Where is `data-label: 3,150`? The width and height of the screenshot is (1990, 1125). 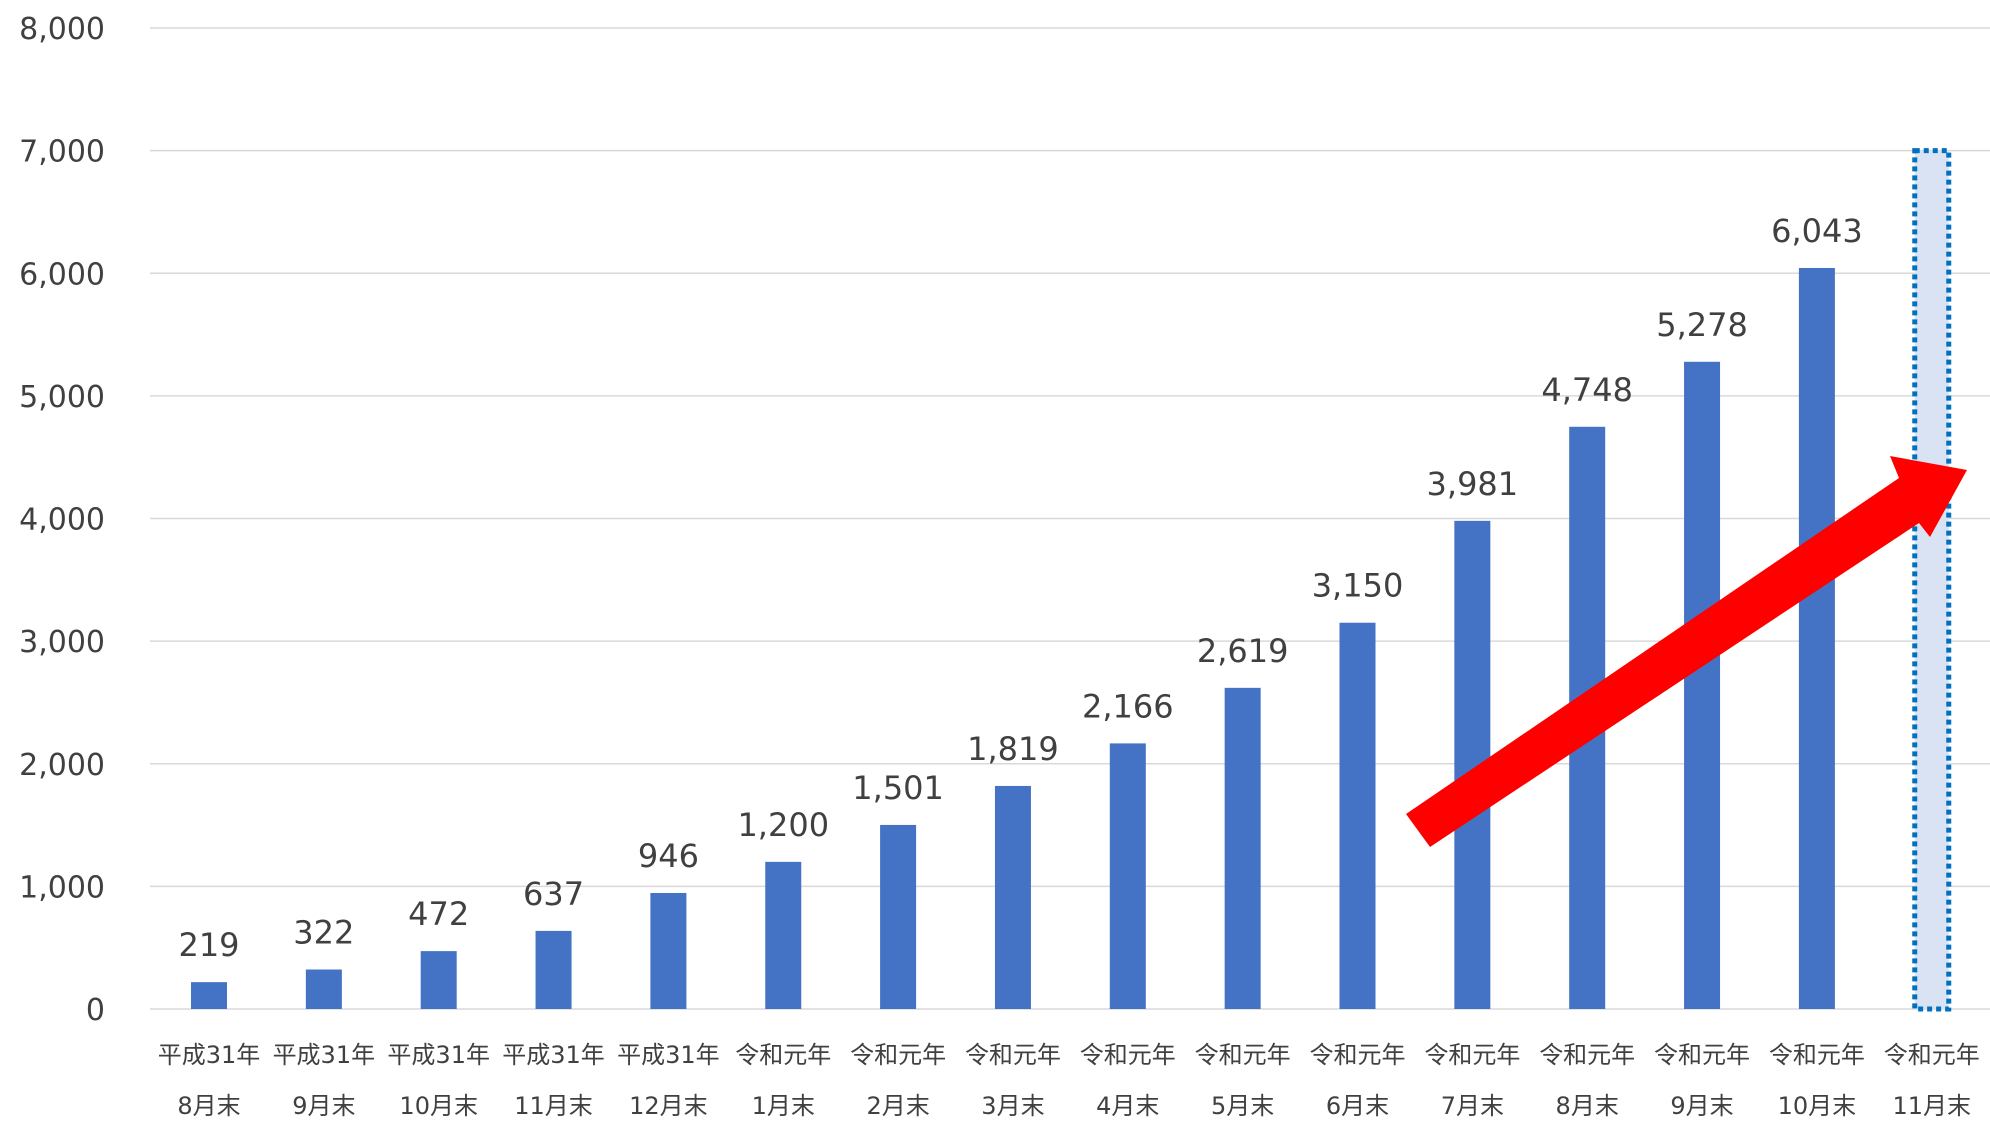
data-label: 3,150 is located at coordinates (1358, 586).